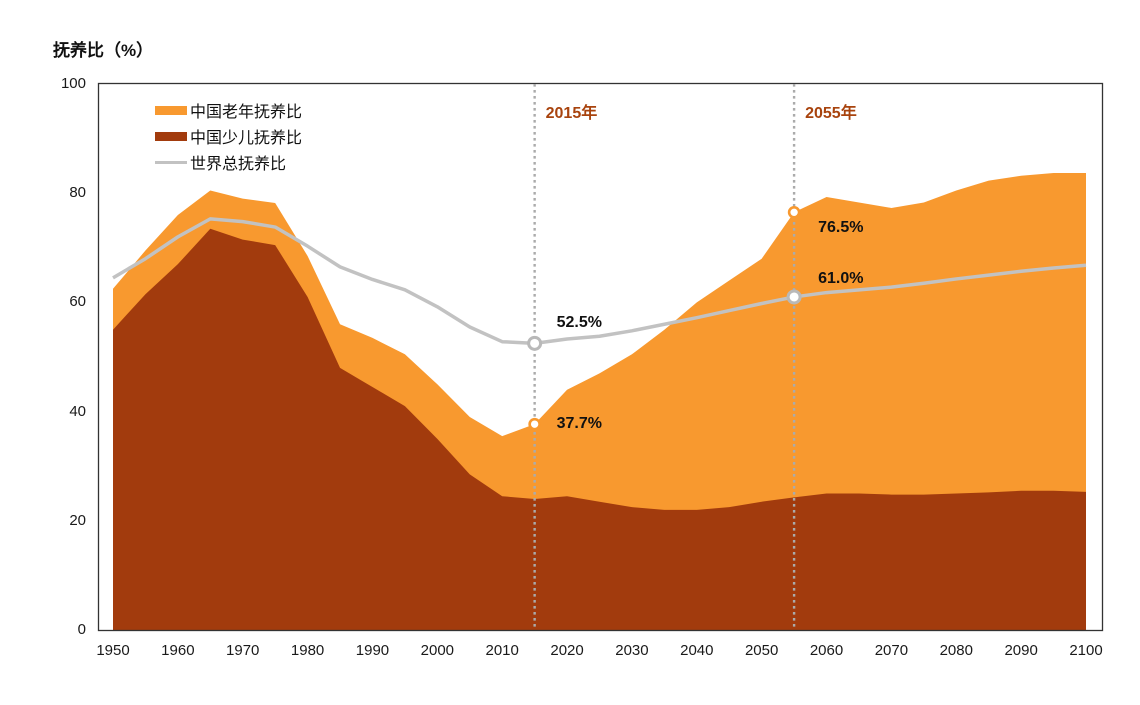 The height and width of the screenshot is (705, 1140). I want to click on x-tick-2050: 2050, so click(761, 650).